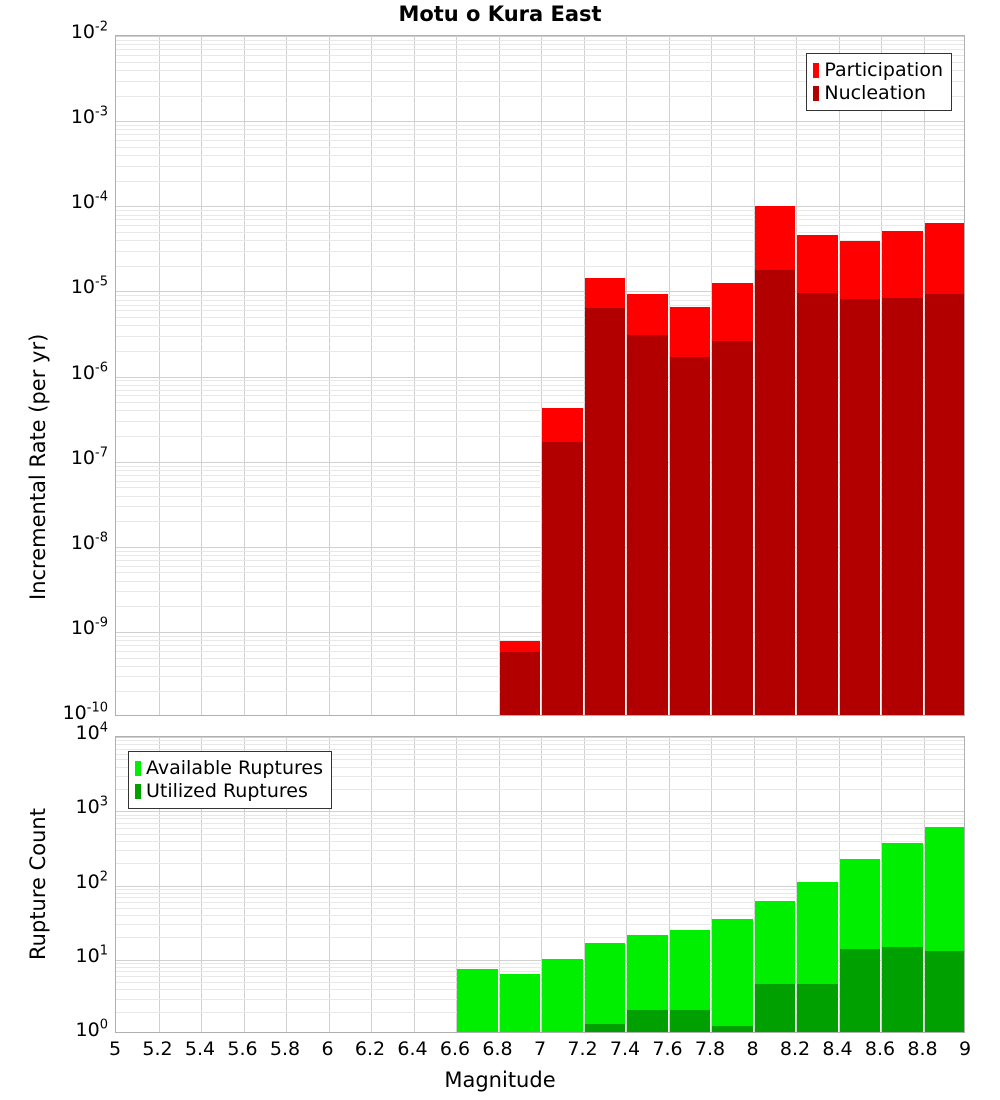 The height and width of the screenshot is (1100, 1000). What do you see at coordinates (115, 1049) in the screenshot?
I see `x-tick-label: 5` at bounding box center [115, 1049].